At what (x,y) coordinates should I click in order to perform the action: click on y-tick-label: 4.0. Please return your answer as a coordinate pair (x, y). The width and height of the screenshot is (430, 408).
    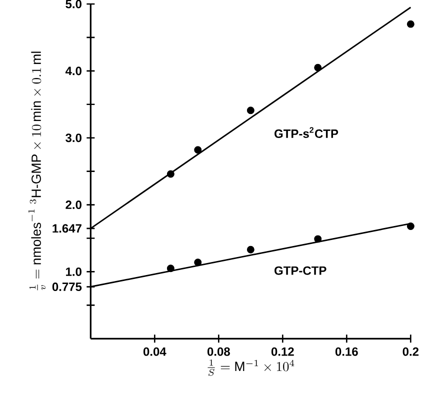
    Looking at the image, I should click on (73, 71).